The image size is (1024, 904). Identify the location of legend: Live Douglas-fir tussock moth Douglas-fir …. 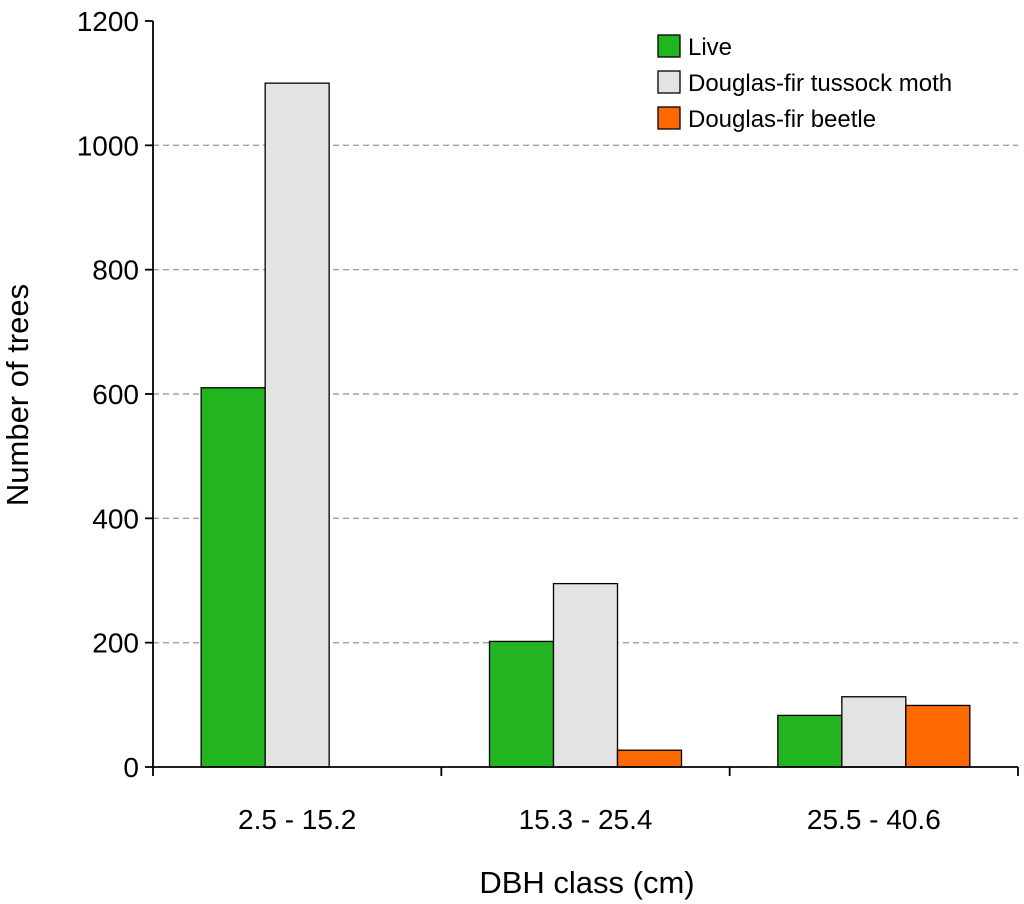
(804, 83).